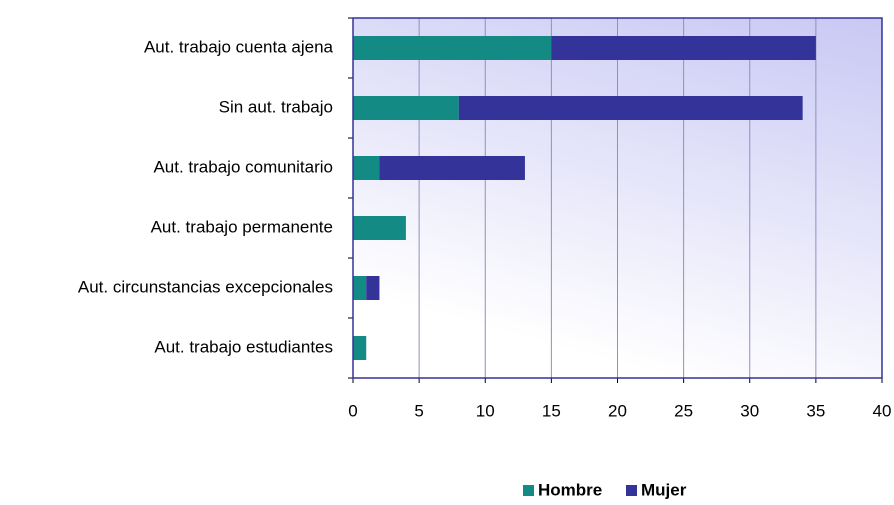  What do you see at coordinates (243, 346) in the screenshot?
I see `y-tick-label: Aut. trabajo estudiantes` at bounding box center [243, 346].